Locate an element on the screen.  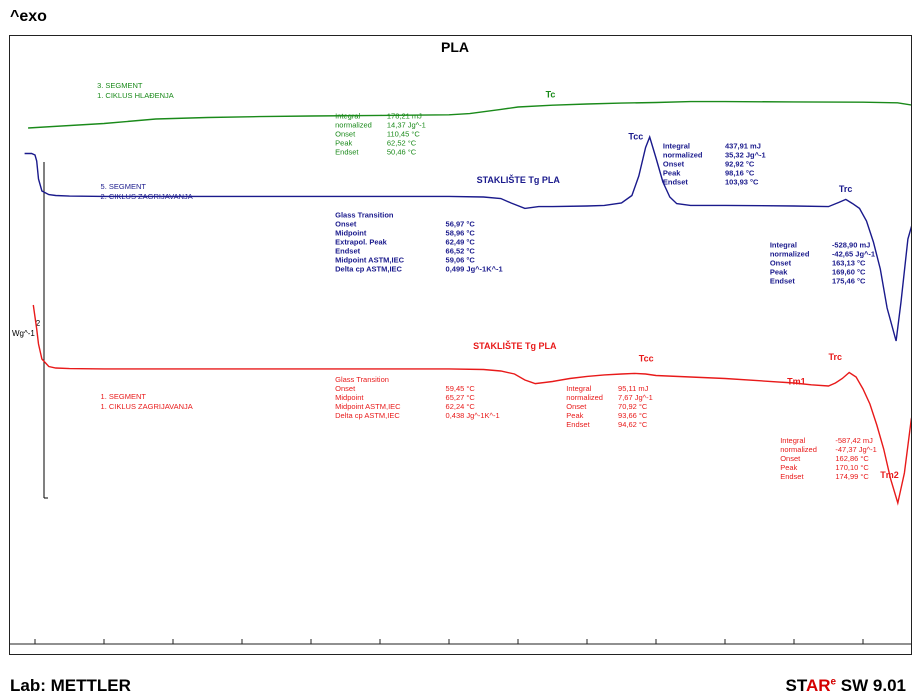
result-value: 66,52 °C is located at coordinates (461, 250).